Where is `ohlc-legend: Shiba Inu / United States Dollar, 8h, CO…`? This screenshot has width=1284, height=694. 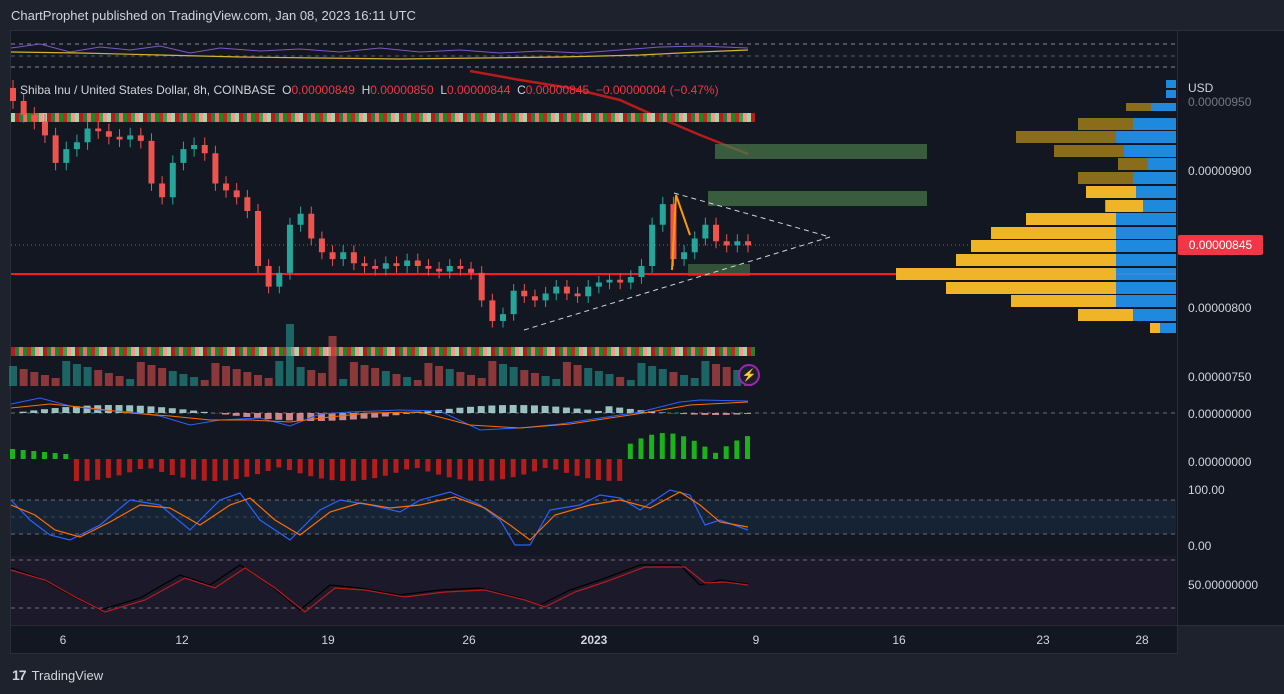 ohlc-legend: Shiba Inu / United States Dollar, 8h, CO… is located at coordinates (369, 90).